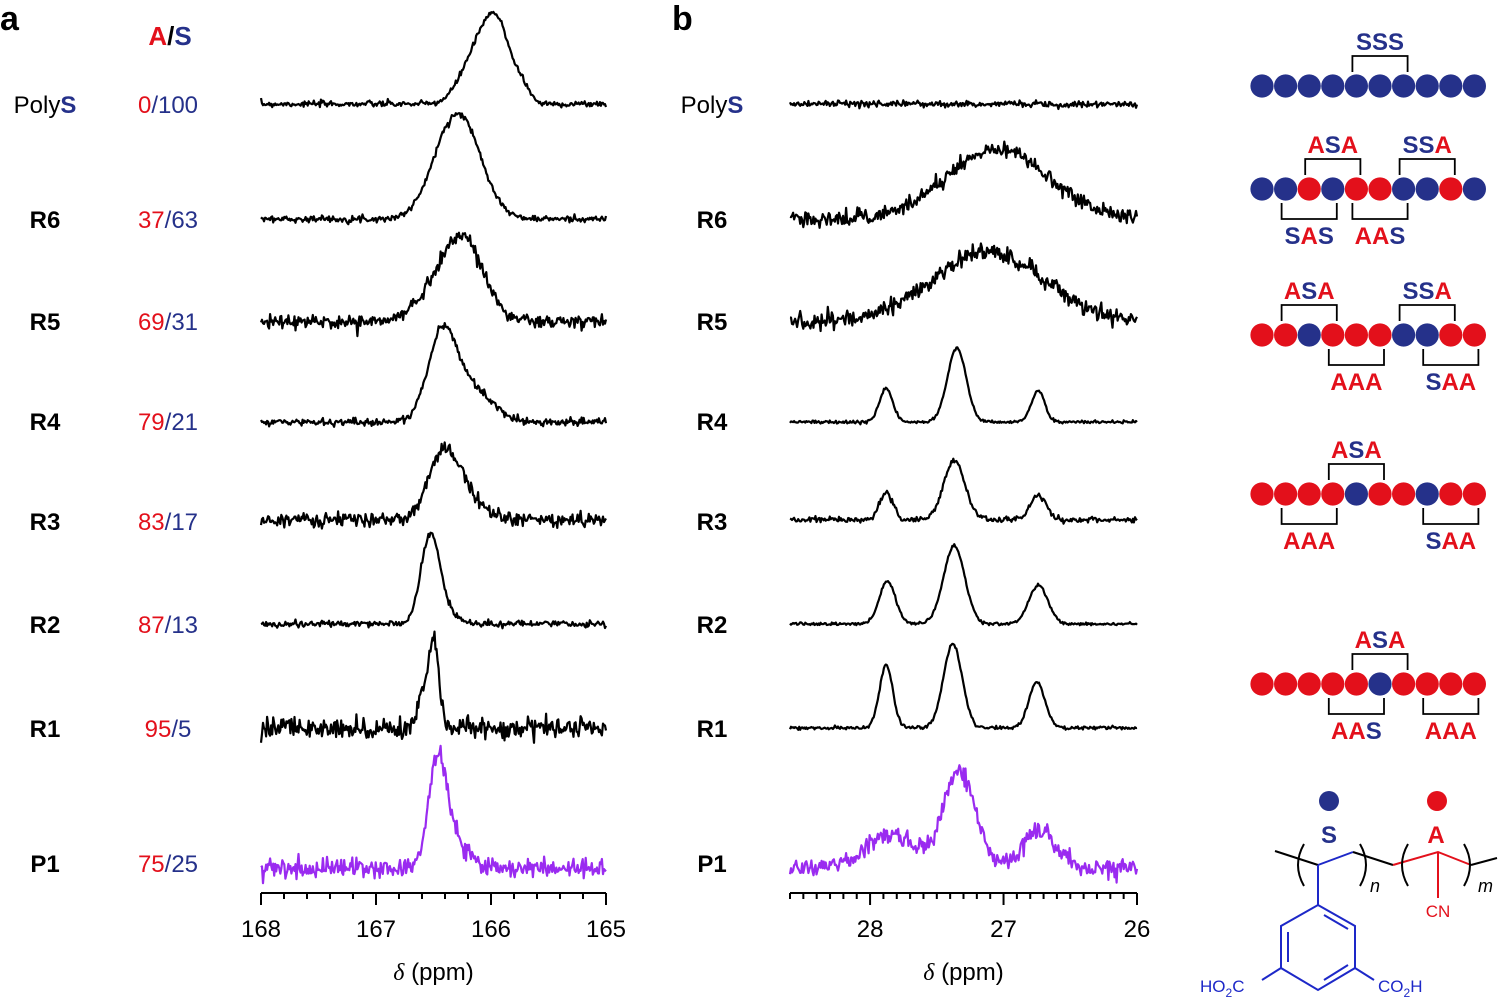 The width and height of the screenshot is (1499, 1002). What do you see at coordinates (168, 625) in the screenshot?
I see `ratio-r2: 87/13` at bounding box center [168, 625].